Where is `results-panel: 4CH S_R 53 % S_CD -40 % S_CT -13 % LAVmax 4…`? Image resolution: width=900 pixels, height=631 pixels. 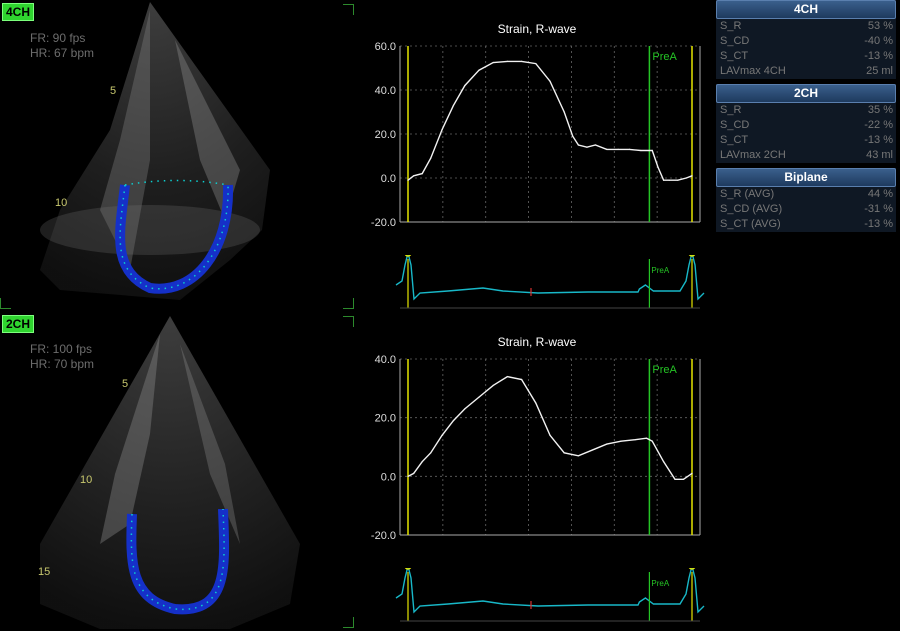
results-panel: 4CH S_R 53 % S_CD -40 % S_CT -13 % LAVmax 4… is located at coordinates (806, 116).